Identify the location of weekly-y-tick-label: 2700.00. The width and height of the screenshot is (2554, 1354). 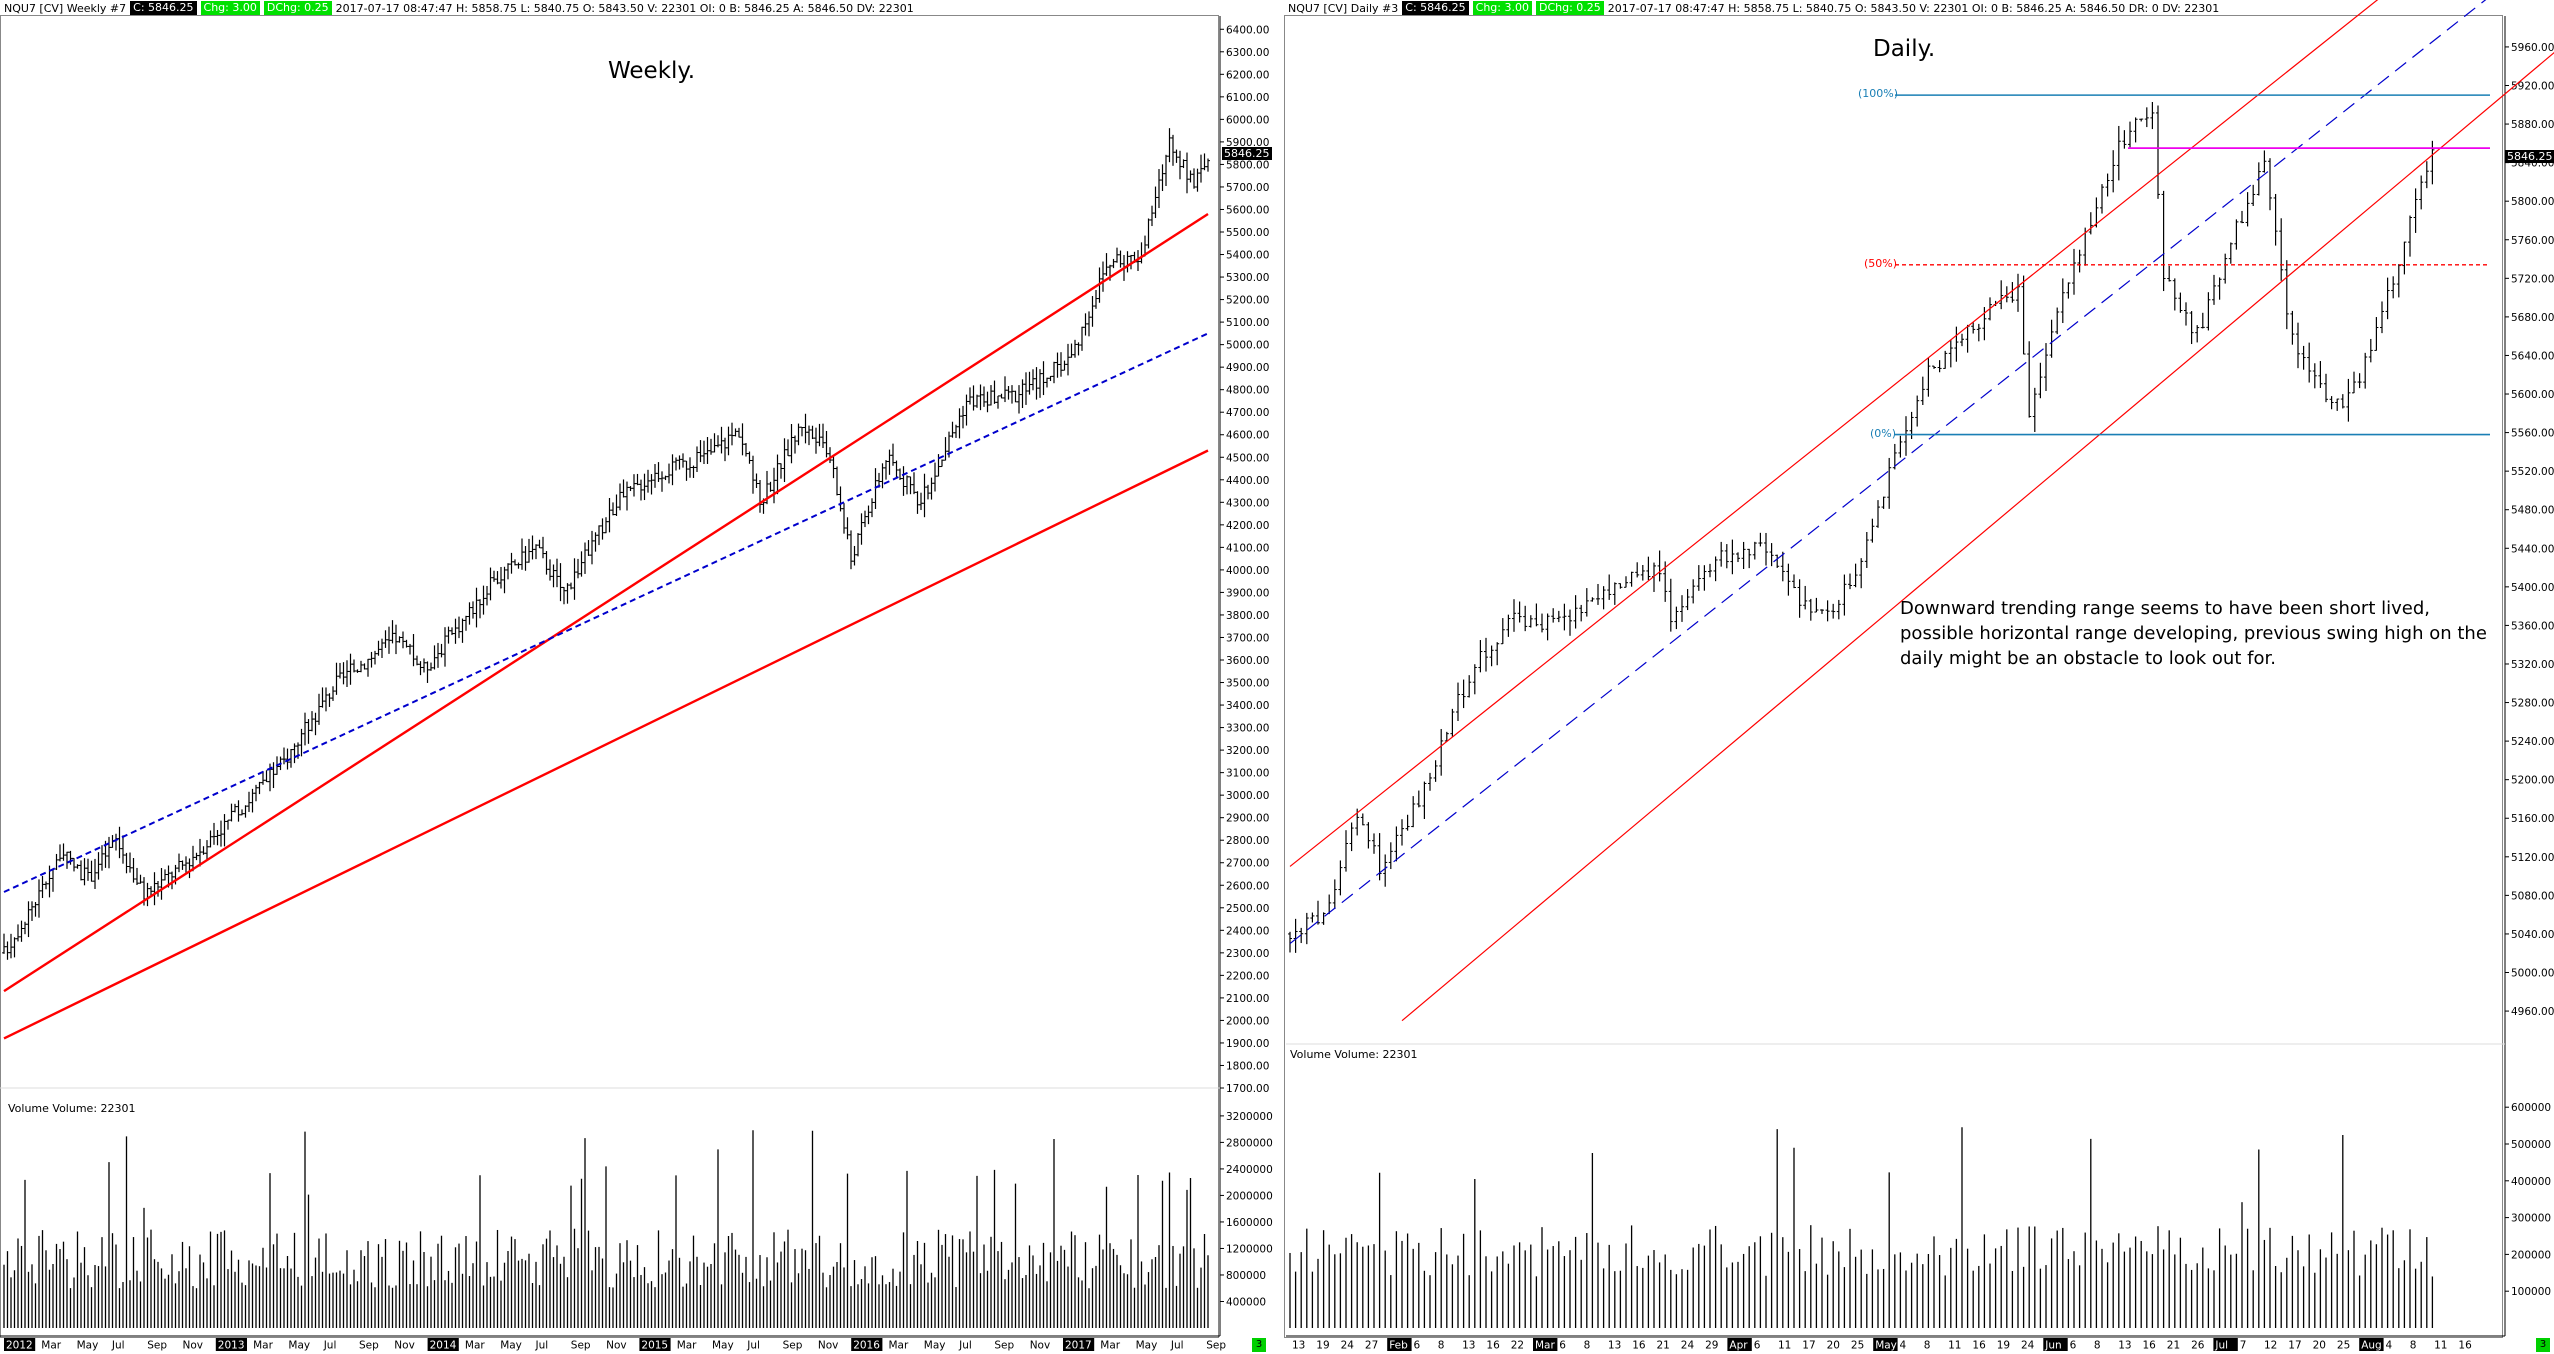
(1247, 864).